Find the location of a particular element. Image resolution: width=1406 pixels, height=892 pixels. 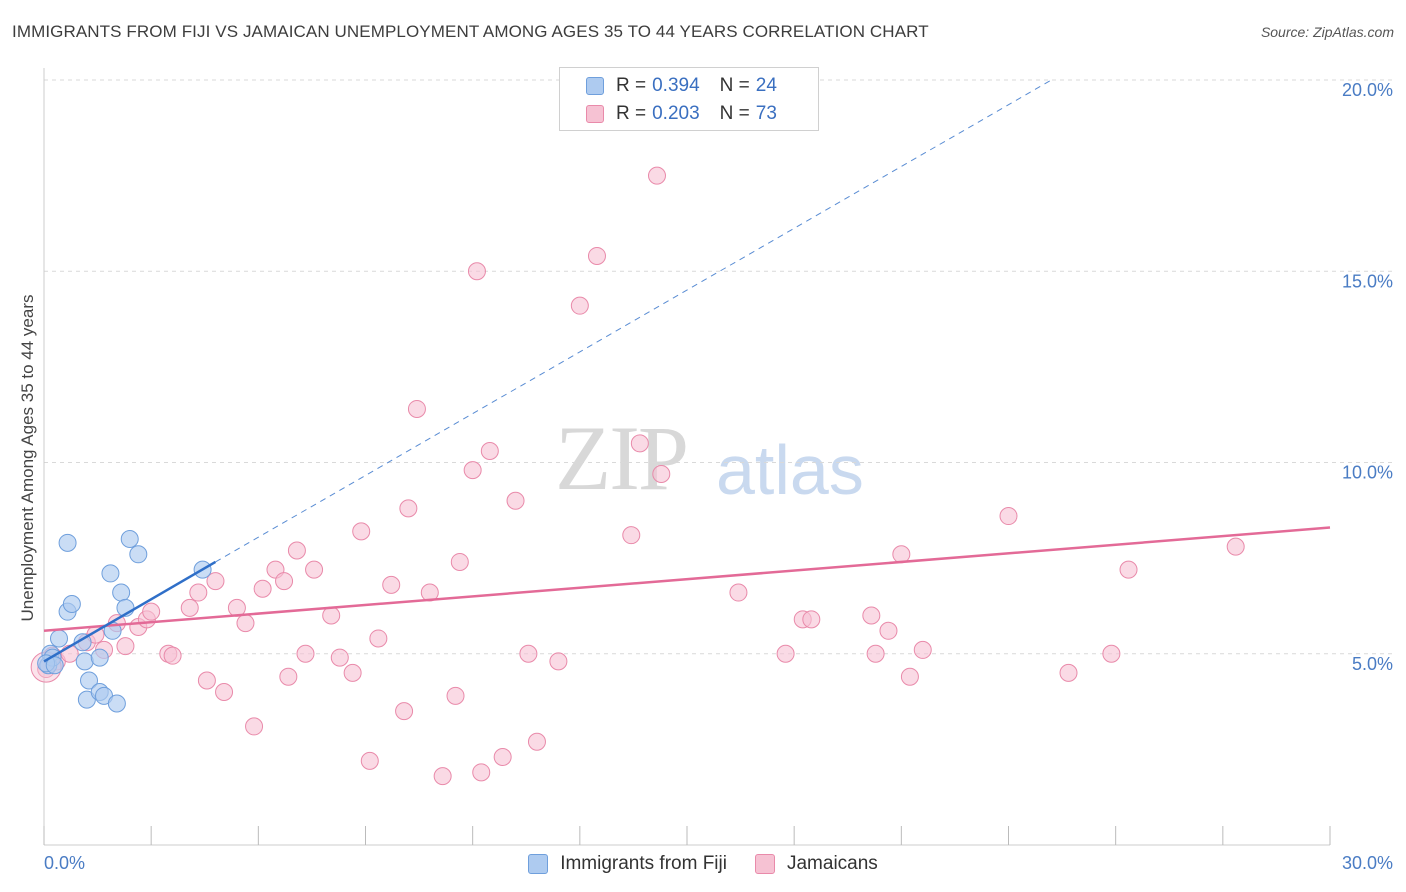

legend-item-fiji: Immigrants from Fiji is located at coordinates (627, 864).